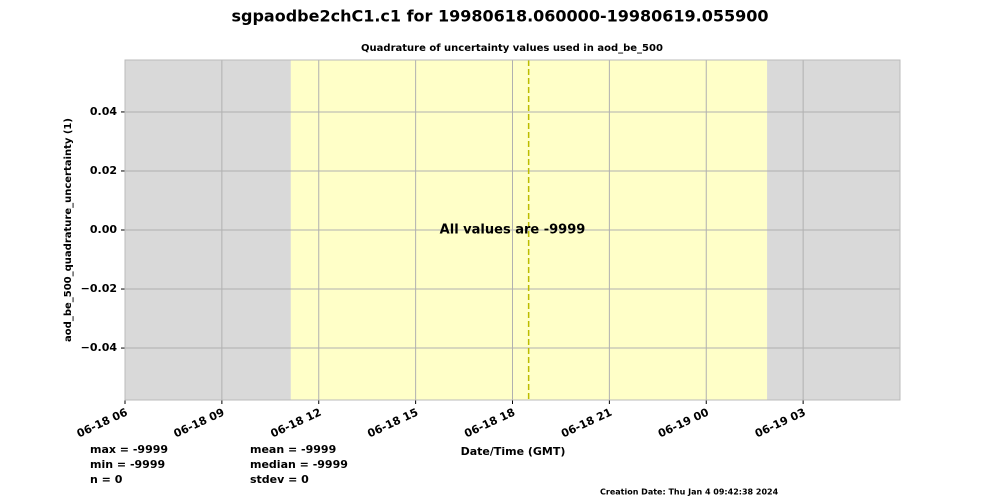  What do you see at coordinates (106, 479) in the screenshot?
I see `stat-text: n = 0` at bounding box center [106, 479].